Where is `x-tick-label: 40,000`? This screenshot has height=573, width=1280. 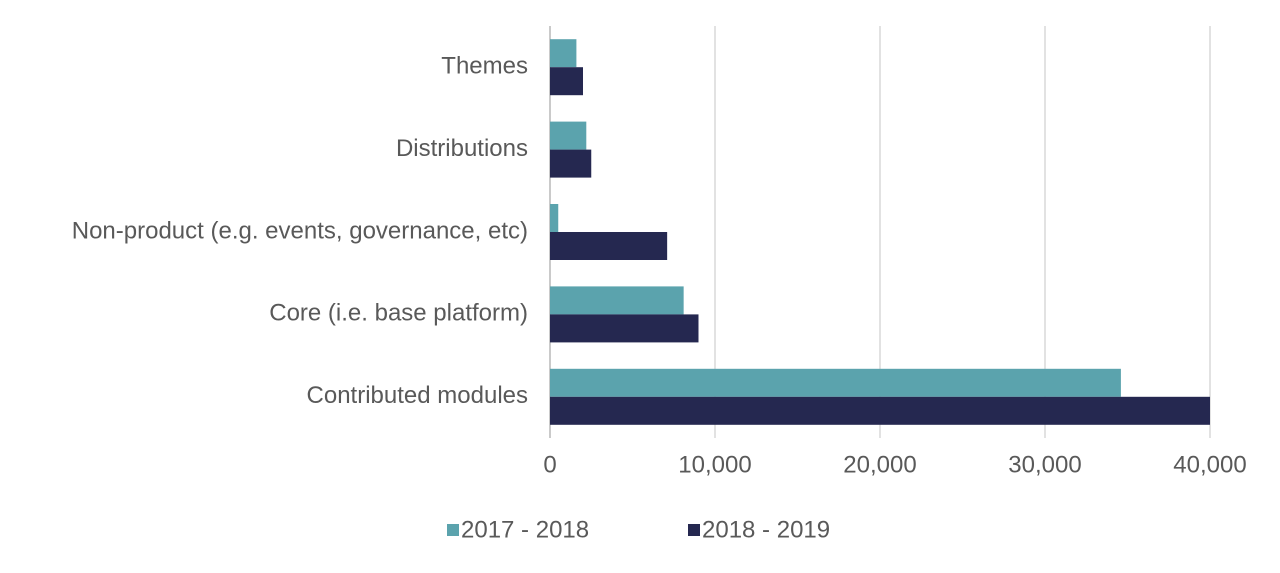
x-tick-label: 40,000 is located at coordinates (1209, 464).